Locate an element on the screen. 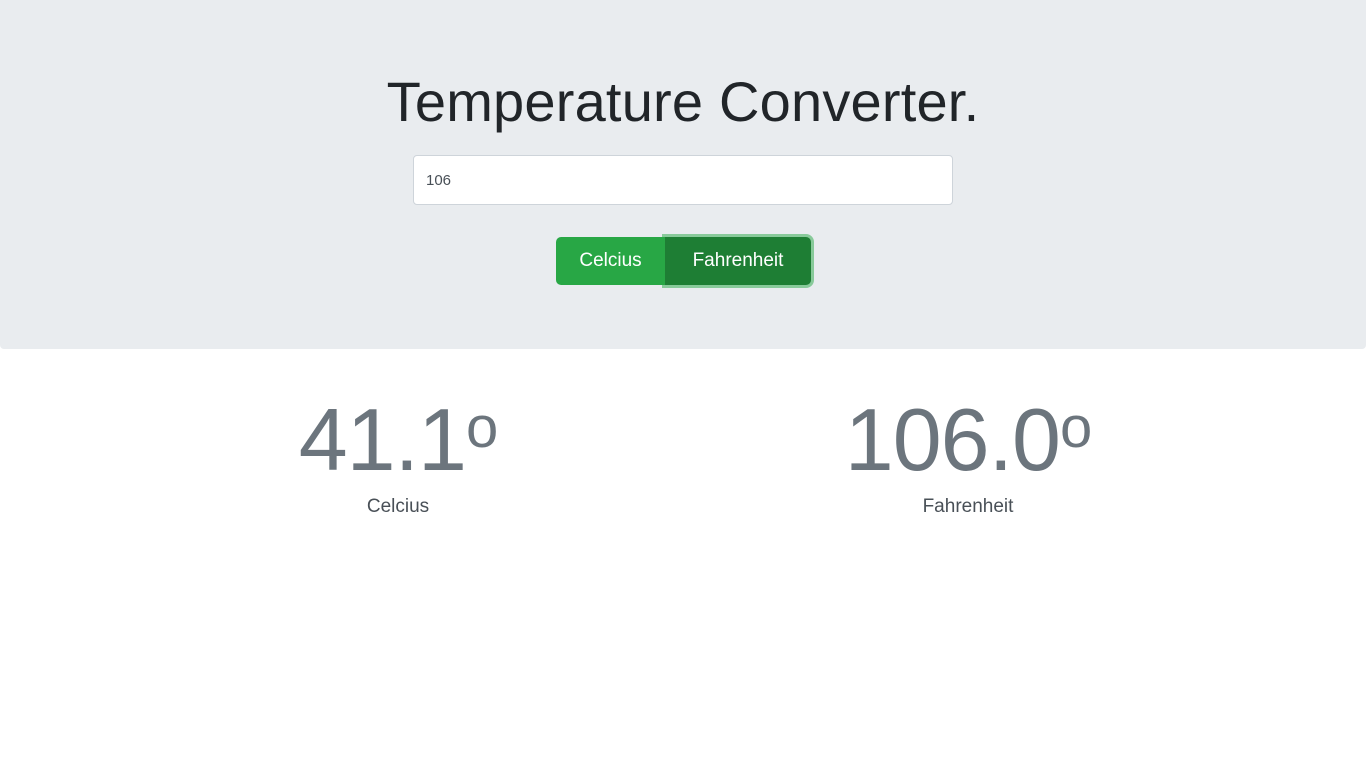  fahrenheit-button: Fahrenheit is located at coordinates (738, 261).